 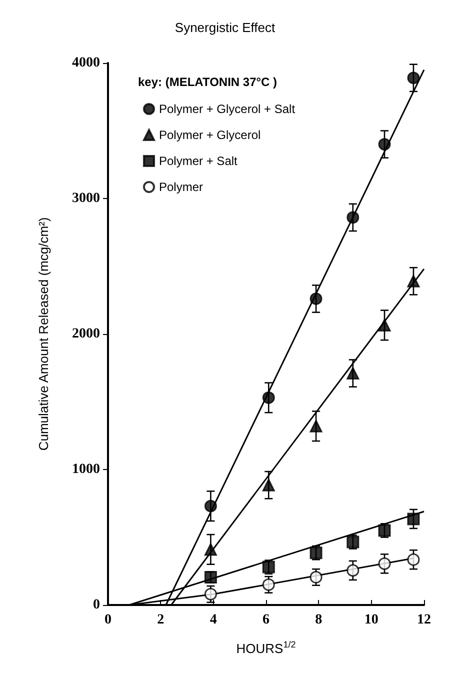 I want to click on y-tick-label: 1000, so click(x=86, y=469).